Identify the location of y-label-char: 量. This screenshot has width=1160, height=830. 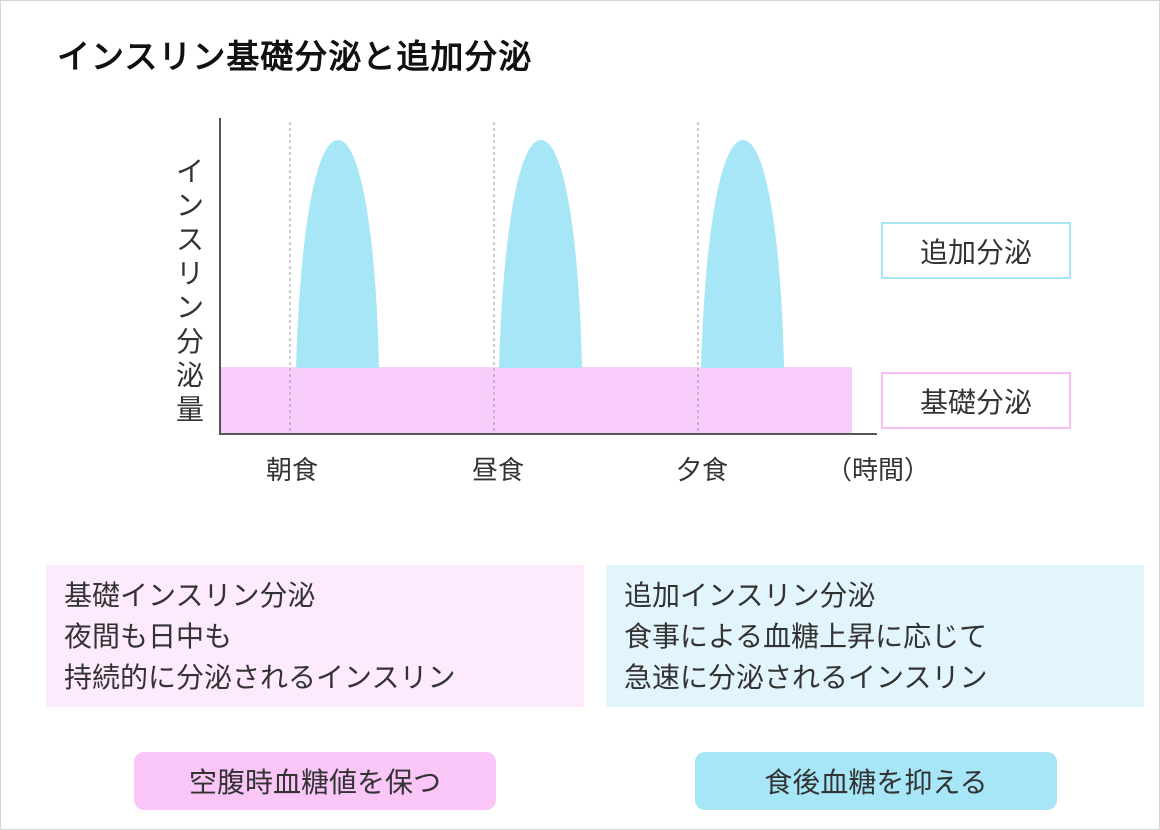
(189, 409).